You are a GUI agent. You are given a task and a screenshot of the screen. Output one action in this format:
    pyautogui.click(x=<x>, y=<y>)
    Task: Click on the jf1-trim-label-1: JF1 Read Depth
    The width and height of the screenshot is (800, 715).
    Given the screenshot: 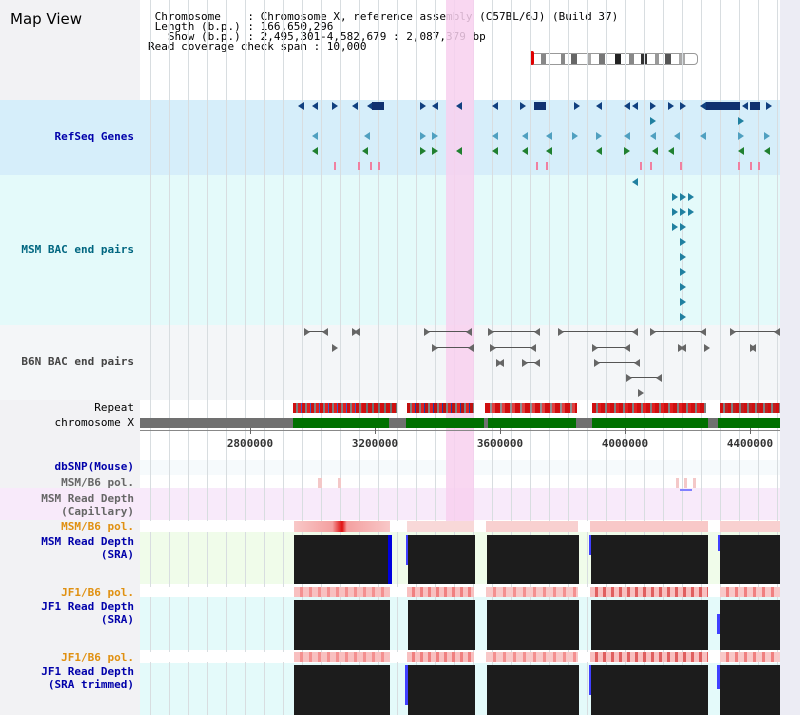 What is the action you would take?
    pyautogui.click(x=87, y=671)
    